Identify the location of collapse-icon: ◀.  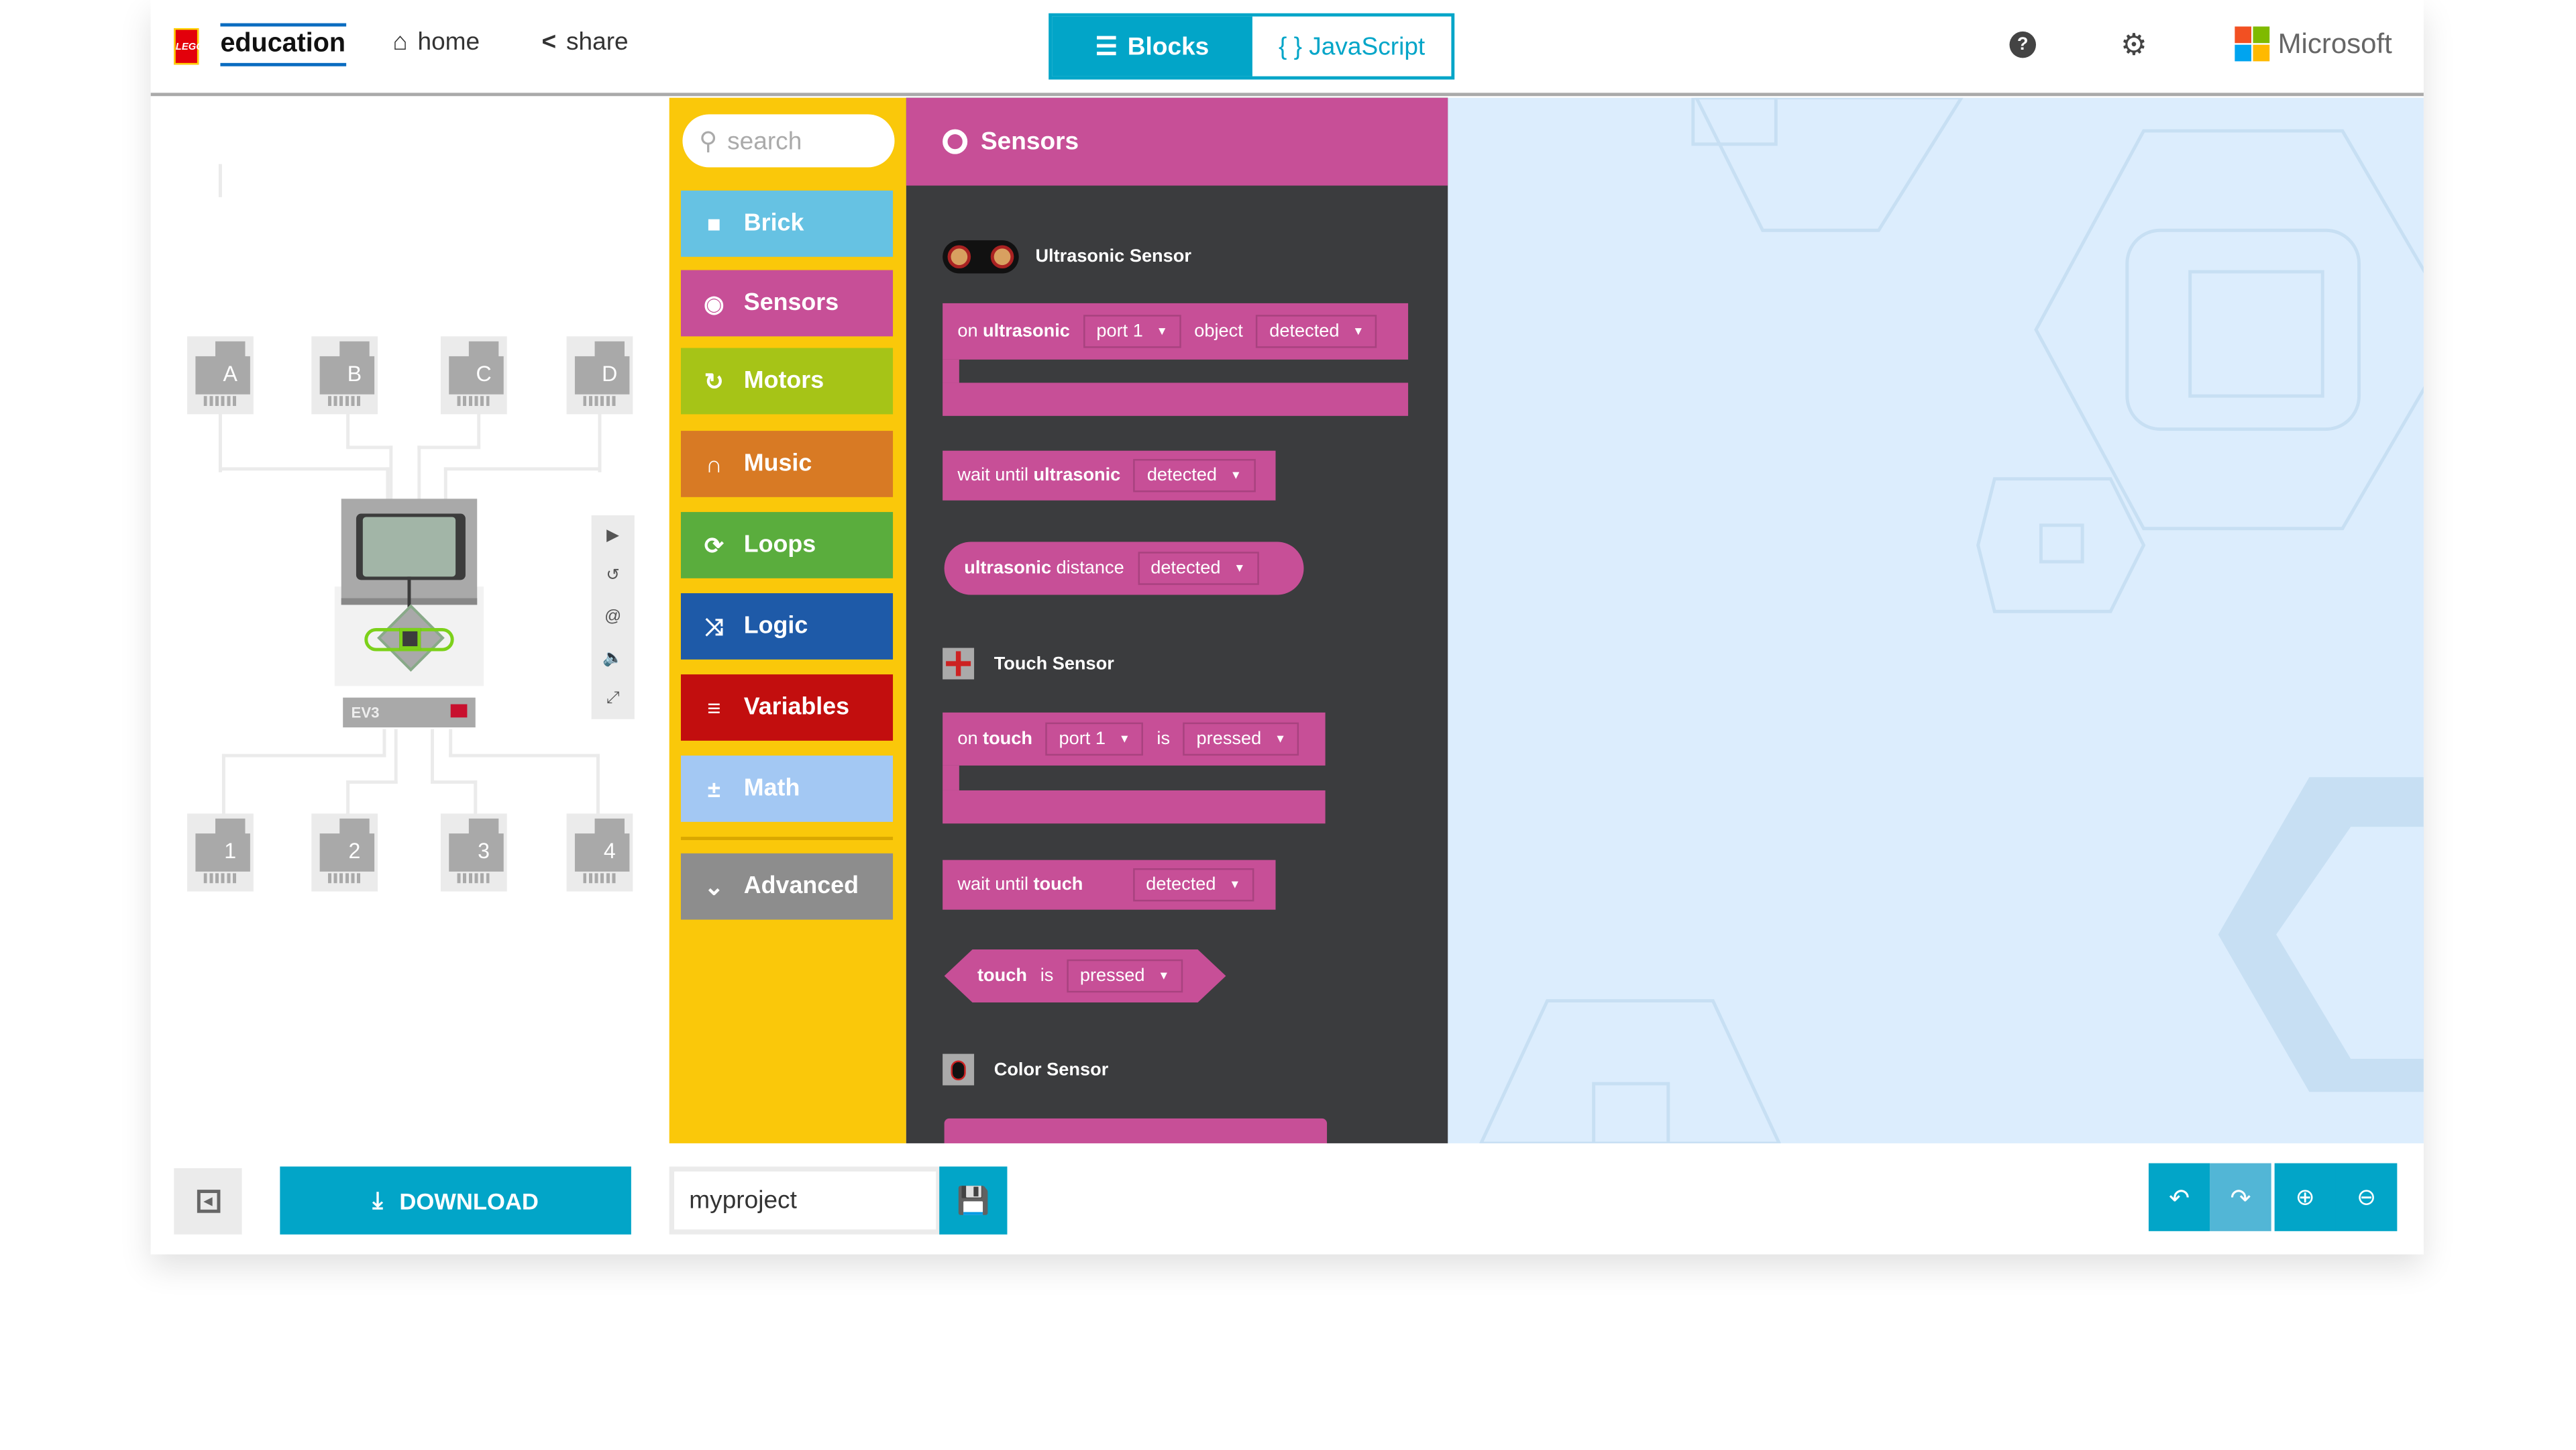
(208, 1201).